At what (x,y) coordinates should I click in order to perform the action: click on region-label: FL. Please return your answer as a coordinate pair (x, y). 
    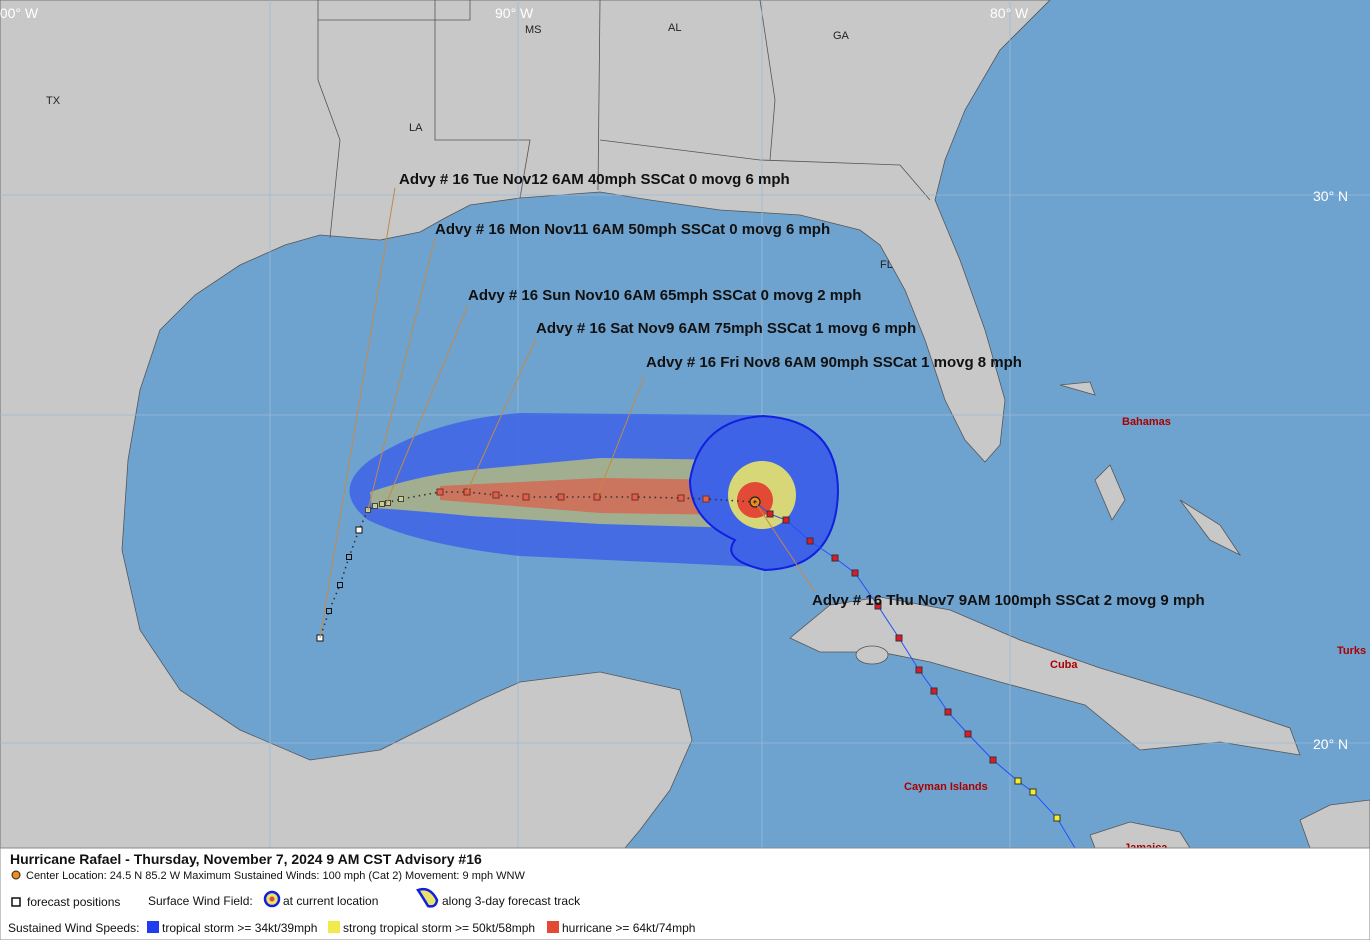
    Looking at the image, I should click on (886, 265).